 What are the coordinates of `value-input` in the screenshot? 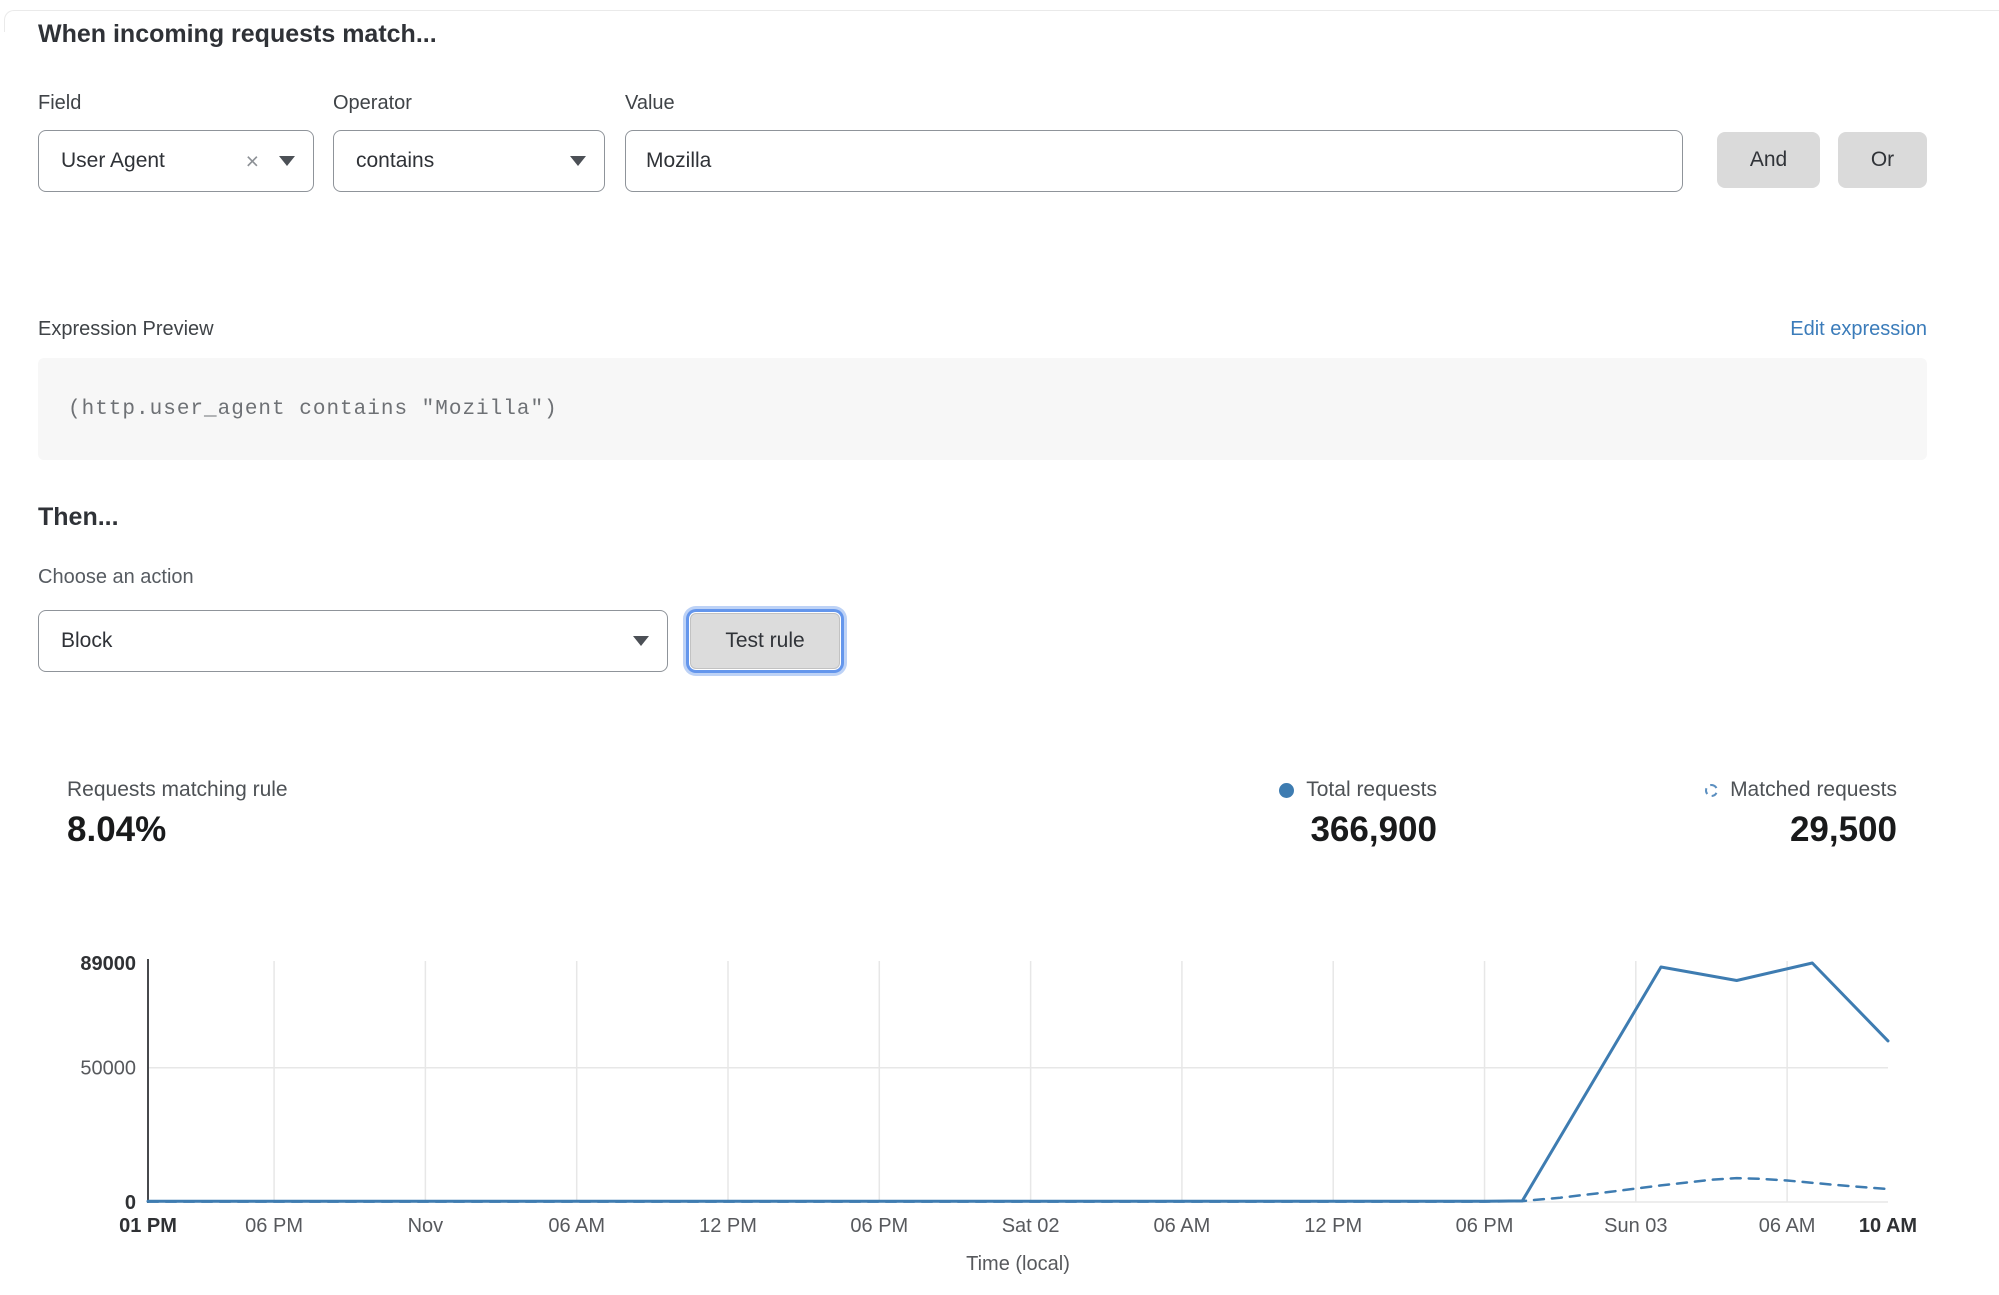 It's located at (1154, 161).